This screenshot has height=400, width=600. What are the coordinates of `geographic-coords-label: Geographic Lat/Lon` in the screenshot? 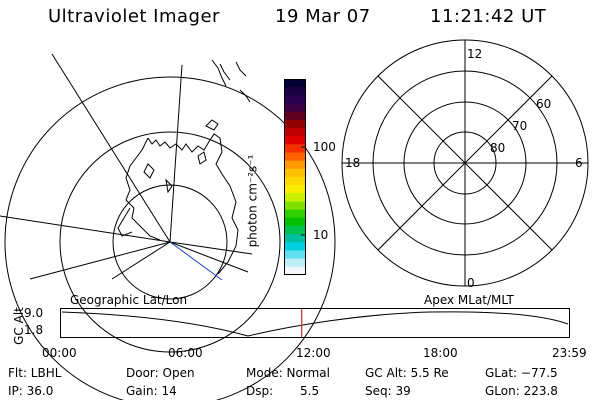 It's located at (129, 300).